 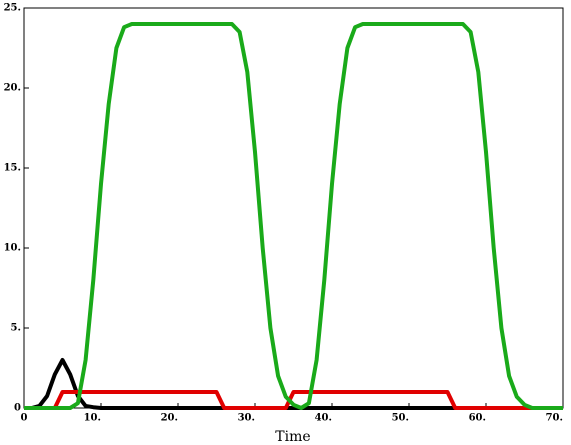 What do you see at coordinates (24, 418) in the screenshot?
I see `x-tick-label: 0` at bounding box center [24, 418].